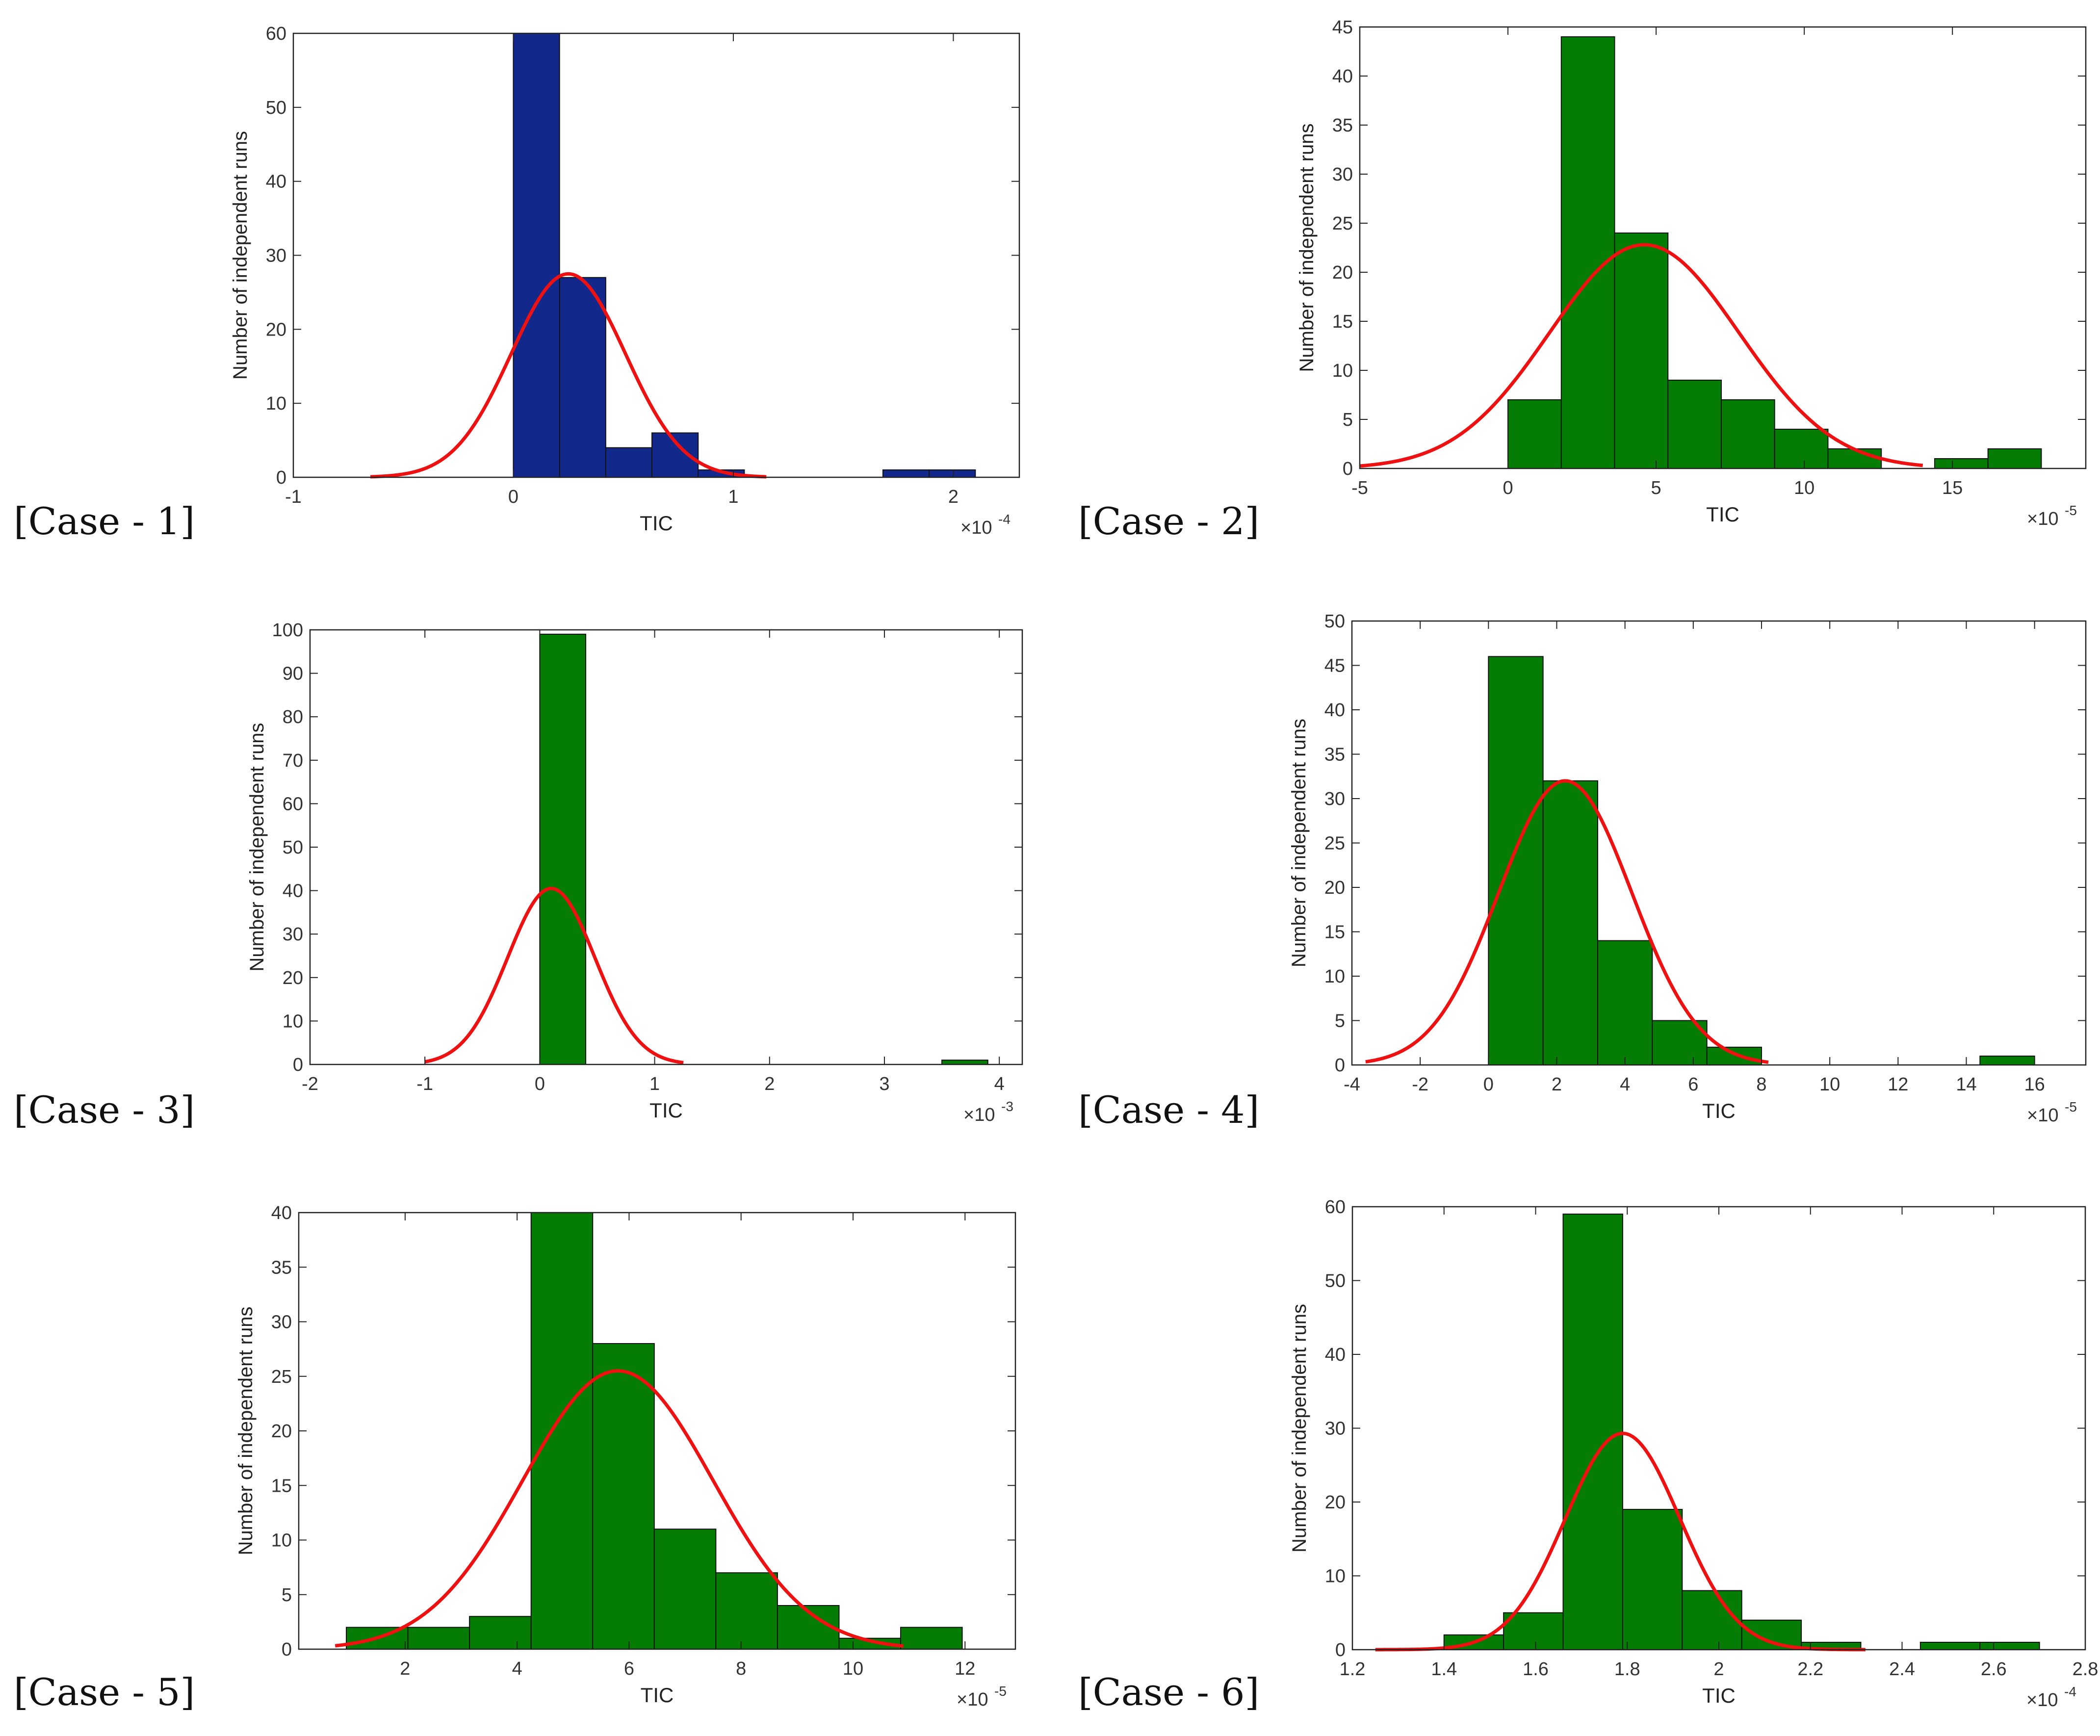 The width and height of the screenshot is (2100, 1736). What do you see at coordinates (1761, 1084) in the screenshot?
I see `x-tick-label: 8` at bounding box center [1761, 1084].